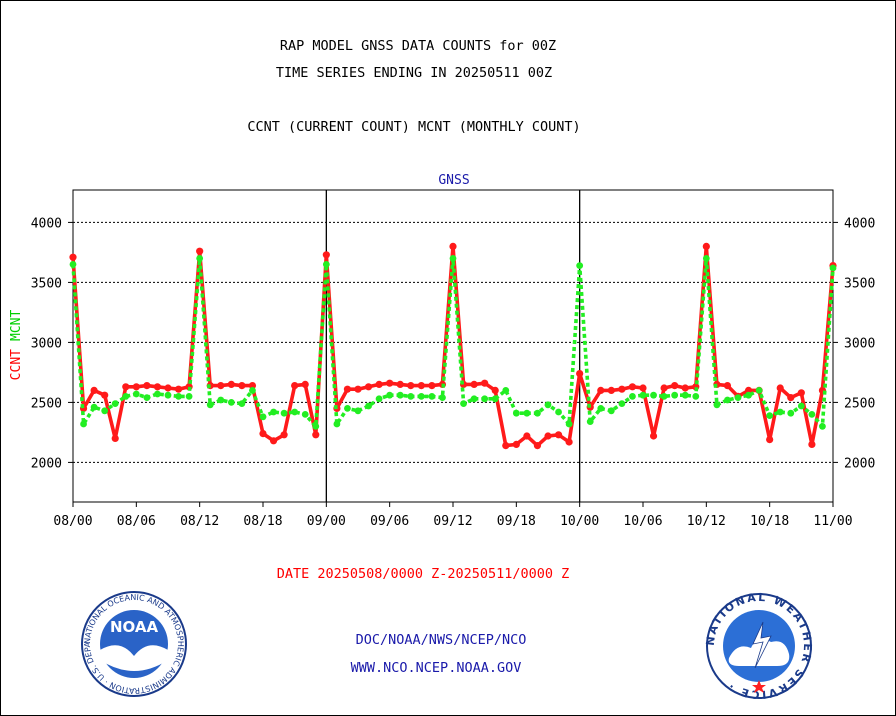 This screenshot has height=716, width=896. I want to click on x-tick-label-66: 10/18, so click(769, 521).